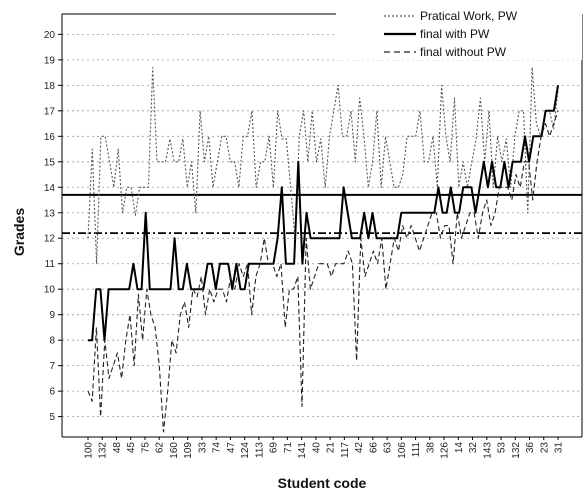 The width and height of the screenshot is (586, 492). I want to click on x-tick-label-0: 100, so click(89, 450).